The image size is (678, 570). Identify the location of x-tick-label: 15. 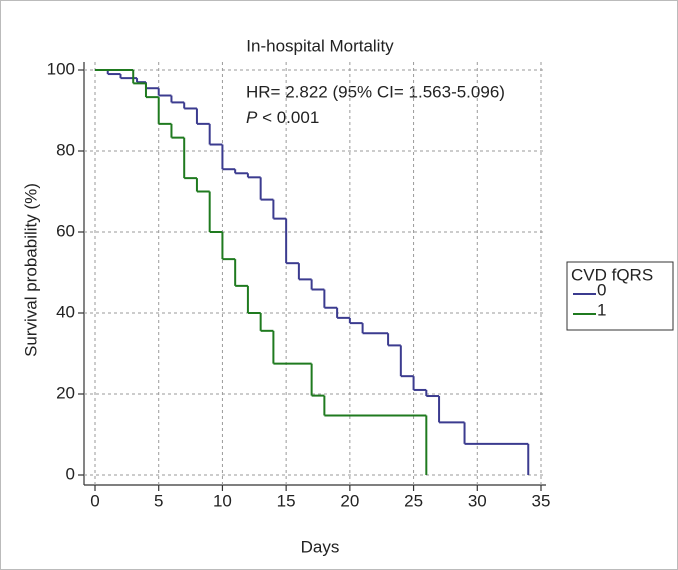
(286, 500).